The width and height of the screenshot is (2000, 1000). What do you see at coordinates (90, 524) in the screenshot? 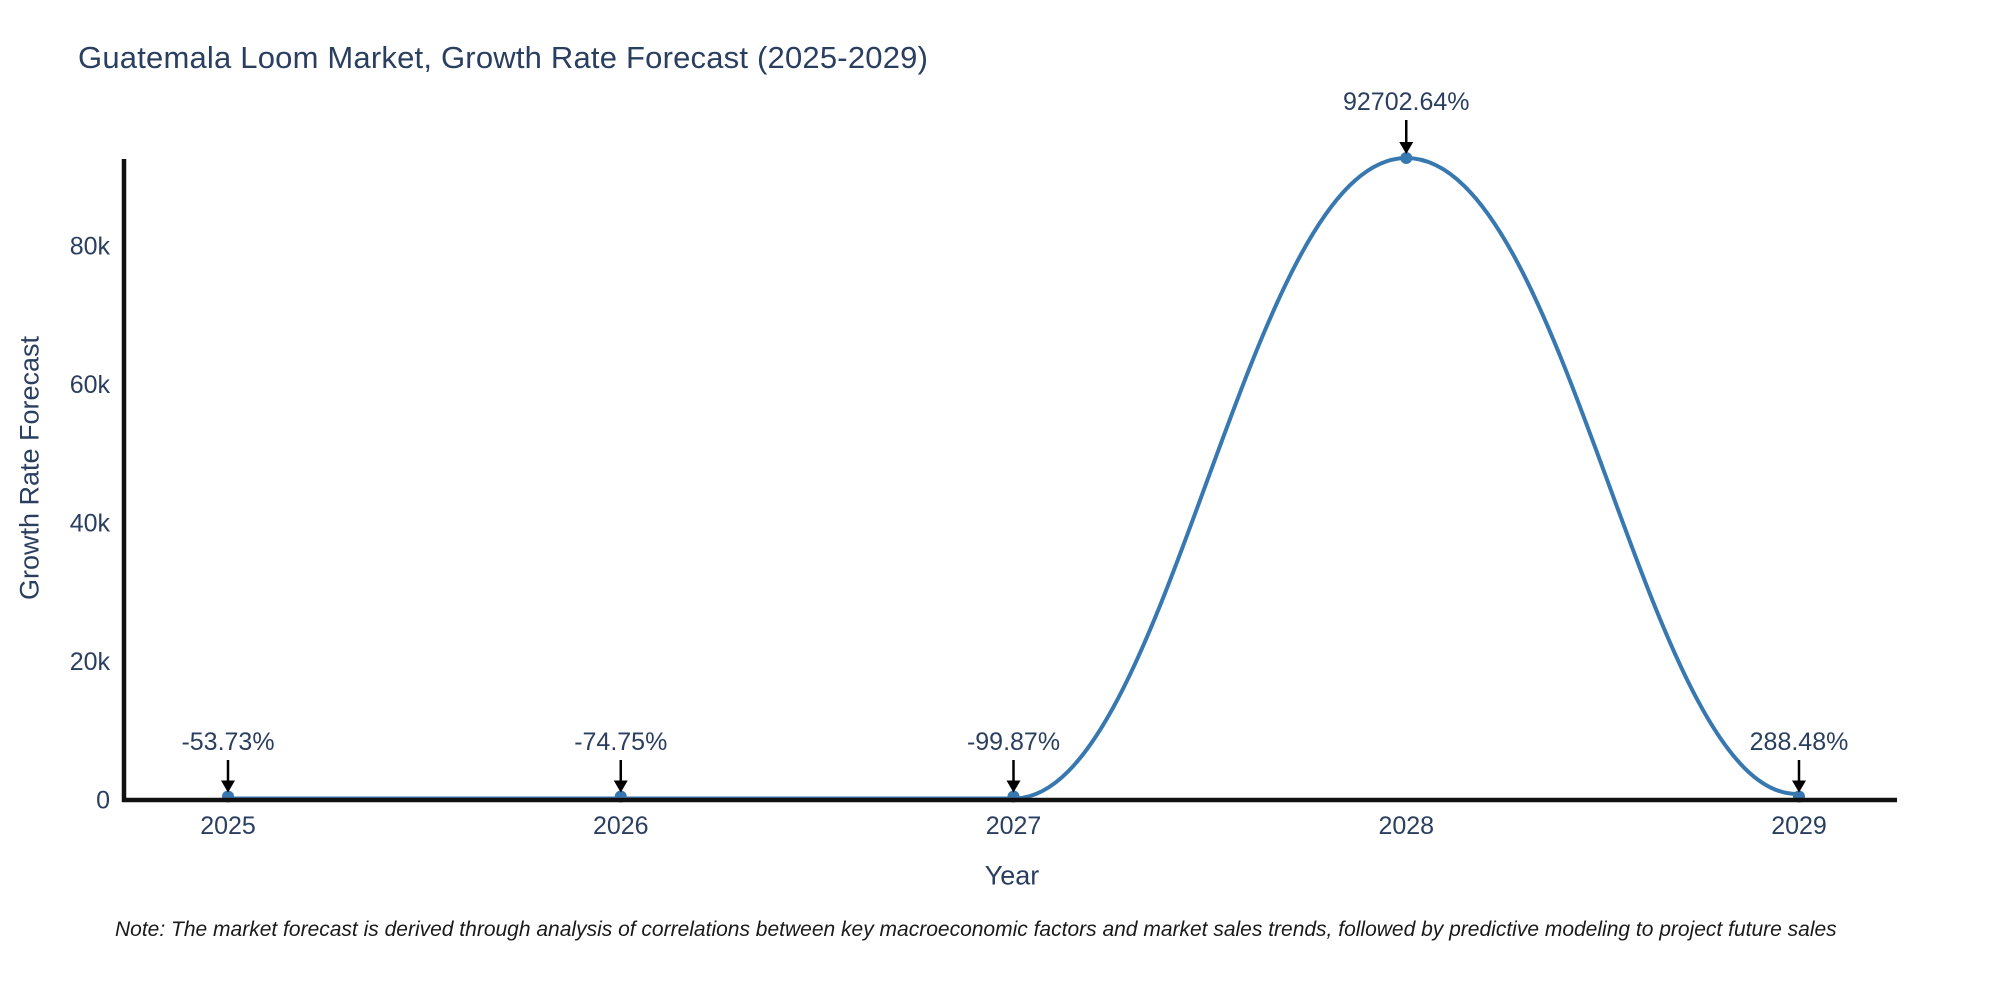
I see `y-tick-label: 40k` at bounding box center [90, 524].